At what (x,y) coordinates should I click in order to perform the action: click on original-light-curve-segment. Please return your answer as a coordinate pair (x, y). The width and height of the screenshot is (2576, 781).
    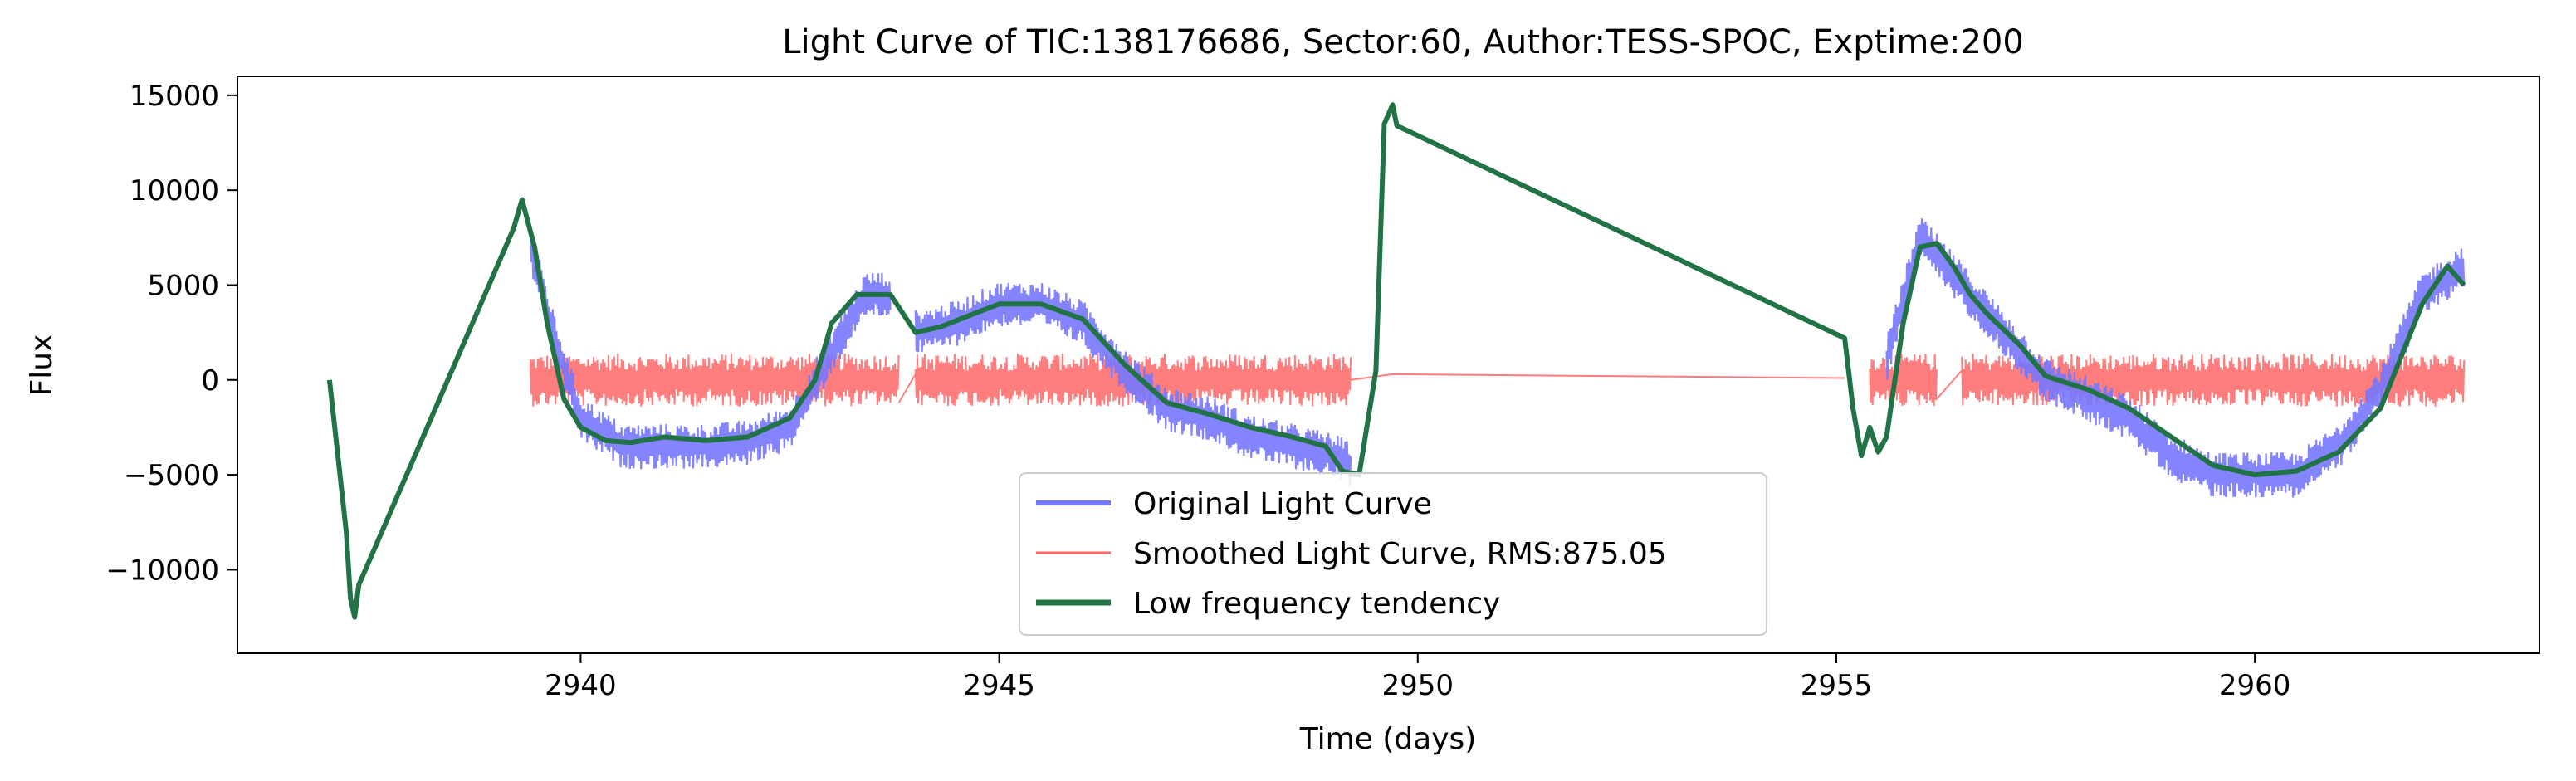
    Looking at the image, I should click on (710, 351).